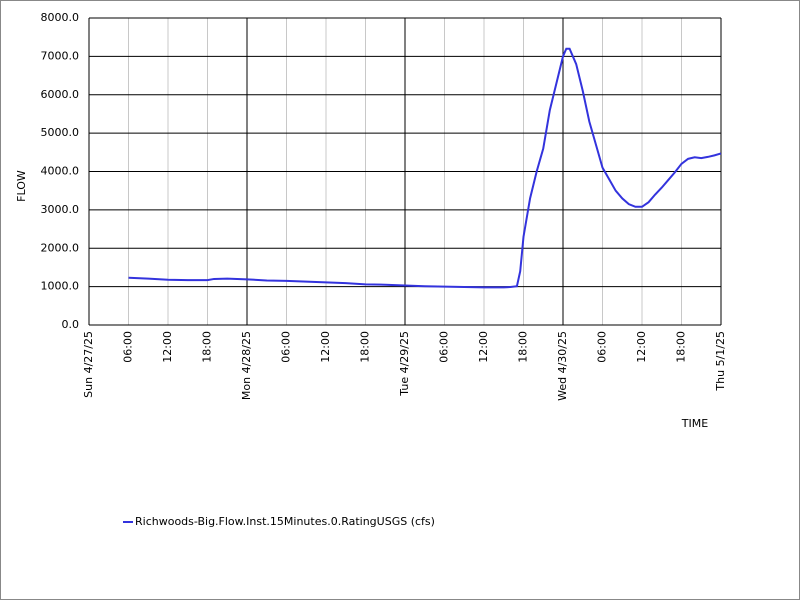 The image size is (800, 600). I want to click on y-tick-label: 8000.0, so click(60, 17).